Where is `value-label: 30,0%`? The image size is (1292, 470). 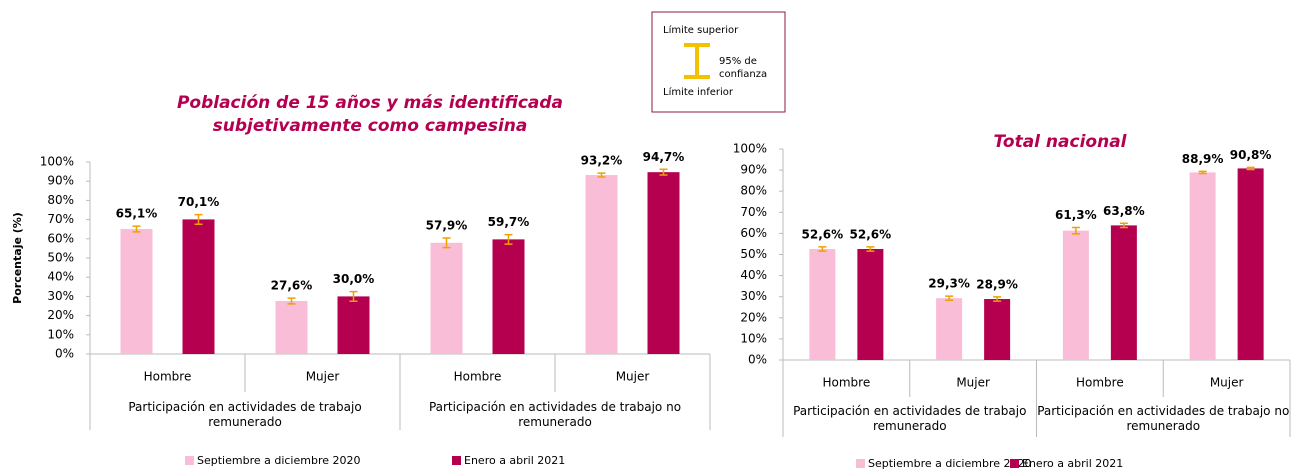 value-label: 30,0% is located at coordinates (354, 279).